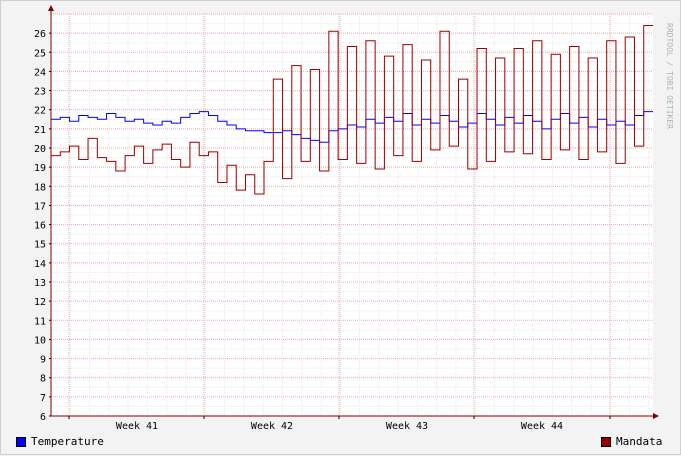 Image resolution: width=681 pixels, height=456 pixels. I want to click on y-tick-label: 8, so click(43, 379).